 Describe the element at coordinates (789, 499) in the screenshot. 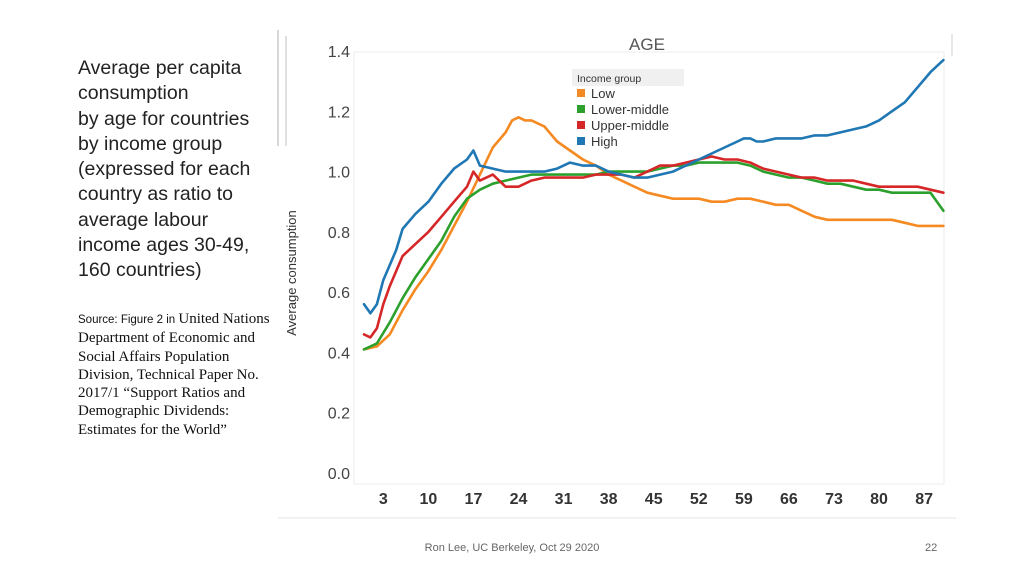

I see `x-tick-label: 66` at that location.